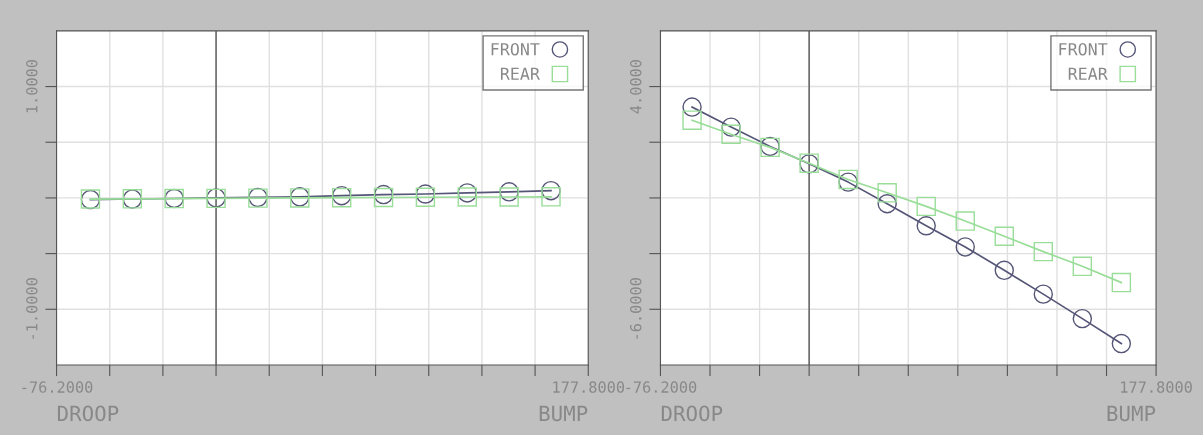  I want to click on y-tick-label: 1.0000, so click(32, 86).